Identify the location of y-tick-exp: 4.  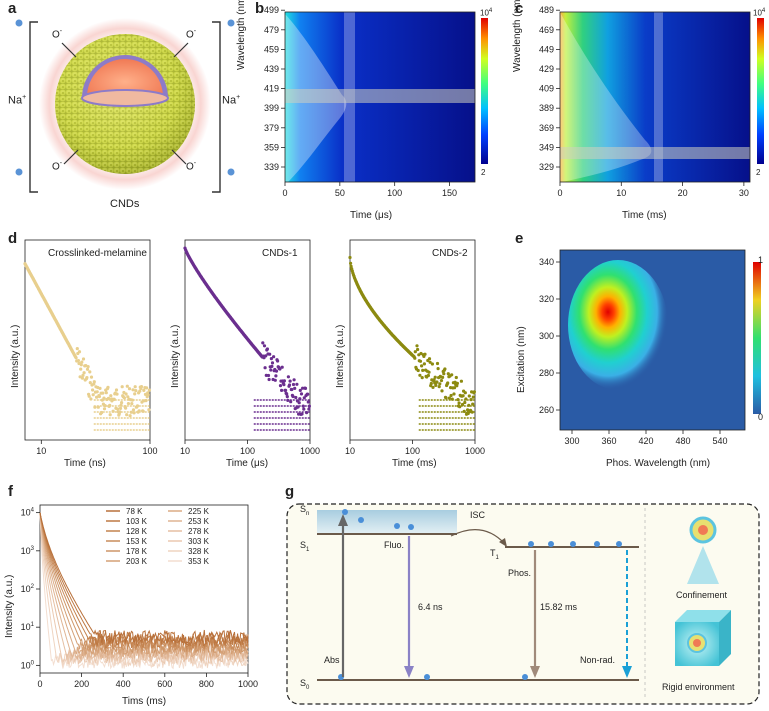
(33, 511).